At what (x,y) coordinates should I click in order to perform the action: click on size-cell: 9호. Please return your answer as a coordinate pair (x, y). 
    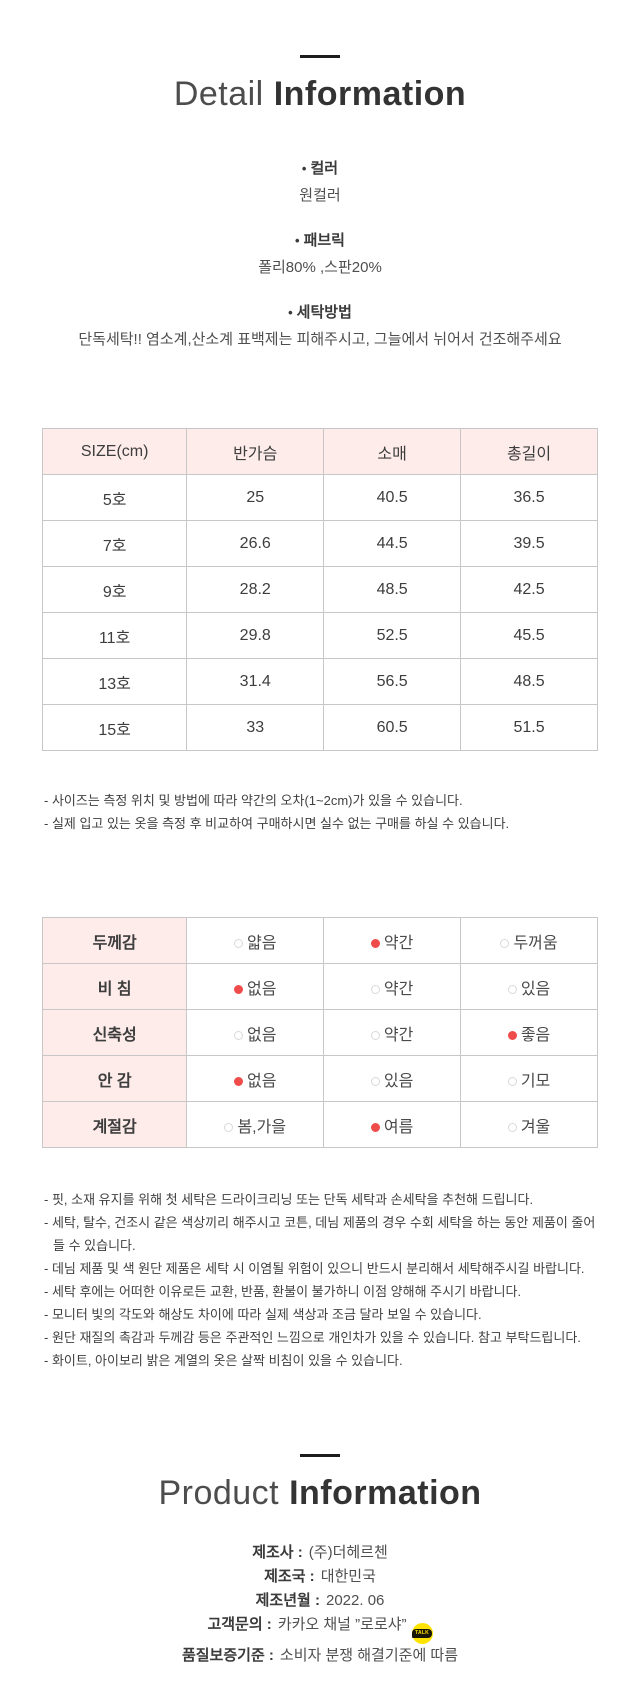
    Looking at the image, I should click on (114, 589).